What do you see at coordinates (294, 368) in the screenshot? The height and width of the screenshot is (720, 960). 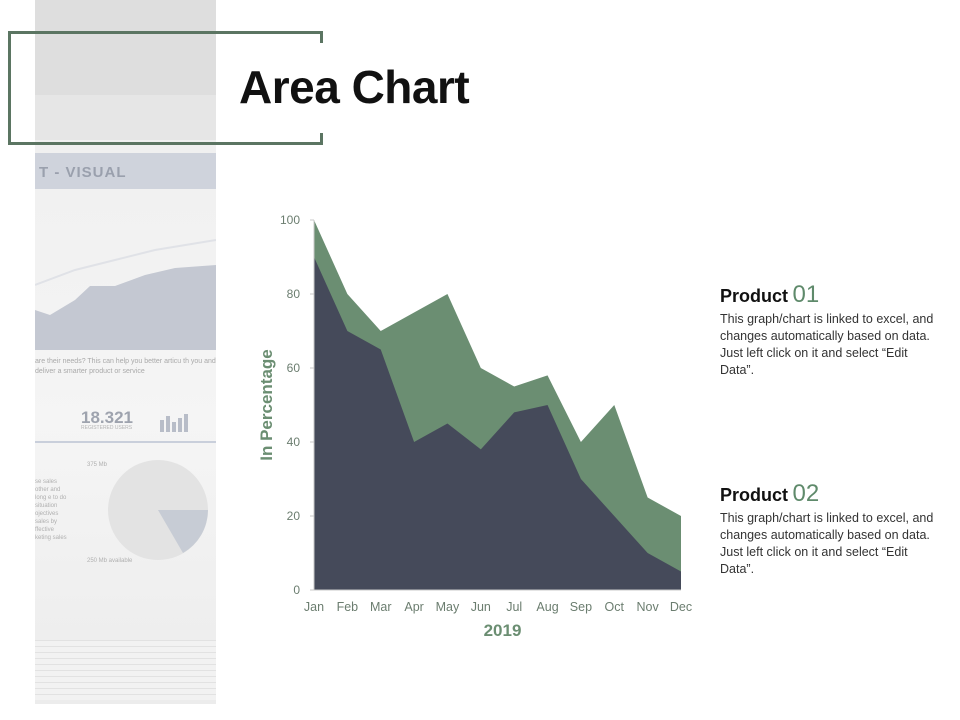 I see `y-tick-label: 60` at bounding box center [294, 368].